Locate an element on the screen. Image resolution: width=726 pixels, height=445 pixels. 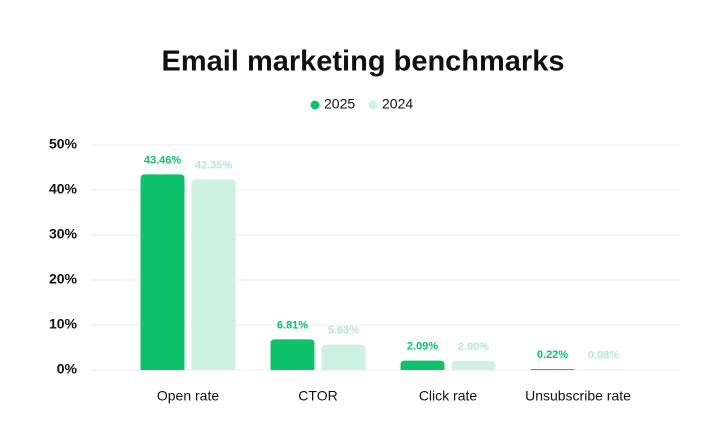
value-label: 43.46% is located at coordinates (163, 160).